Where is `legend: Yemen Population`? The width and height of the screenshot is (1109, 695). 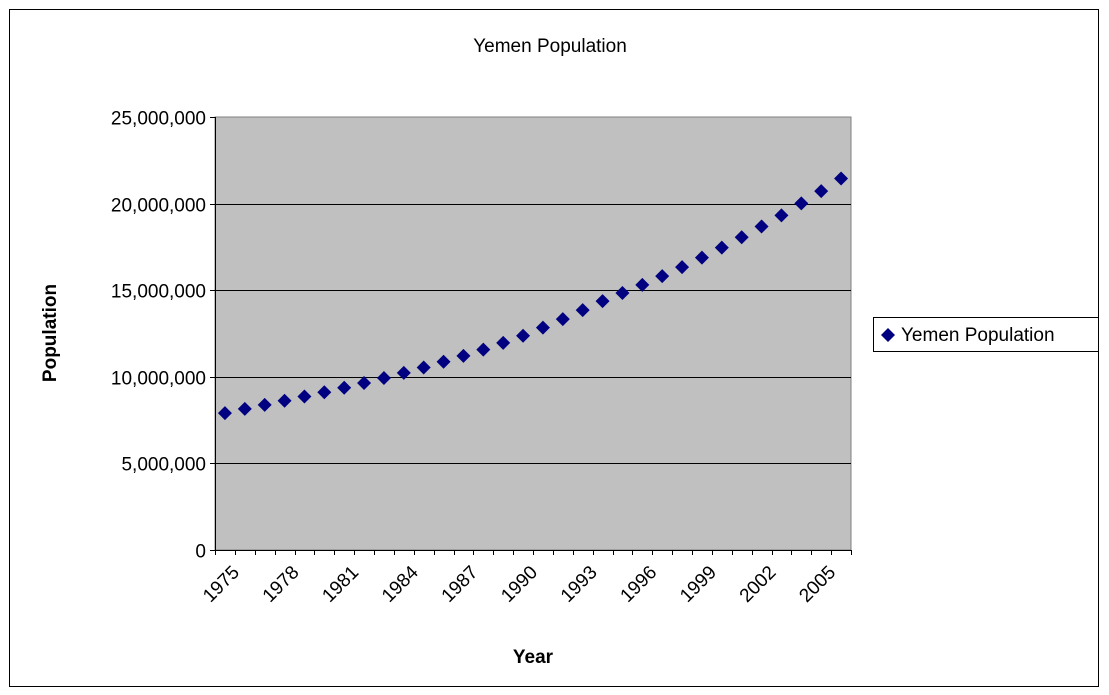 legend: Yemen Population is located at coordinates (986, 334).